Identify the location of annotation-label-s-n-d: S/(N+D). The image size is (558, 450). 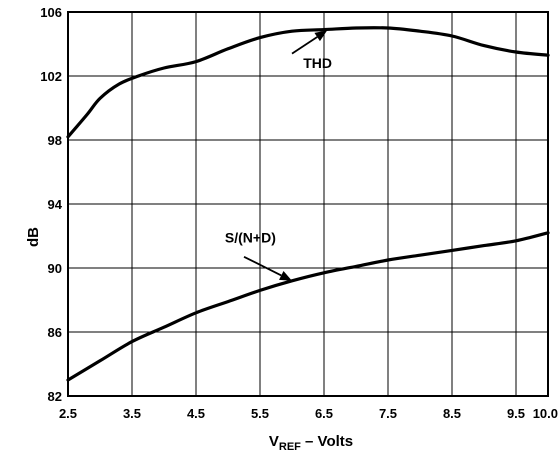
(250, 237).